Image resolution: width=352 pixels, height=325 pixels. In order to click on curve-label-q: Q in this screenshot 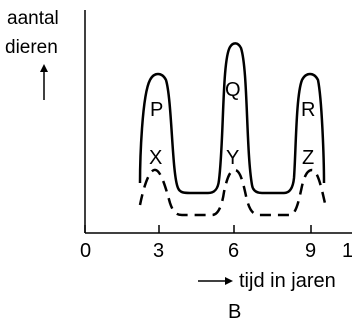, I will do `click(233, 90)`.